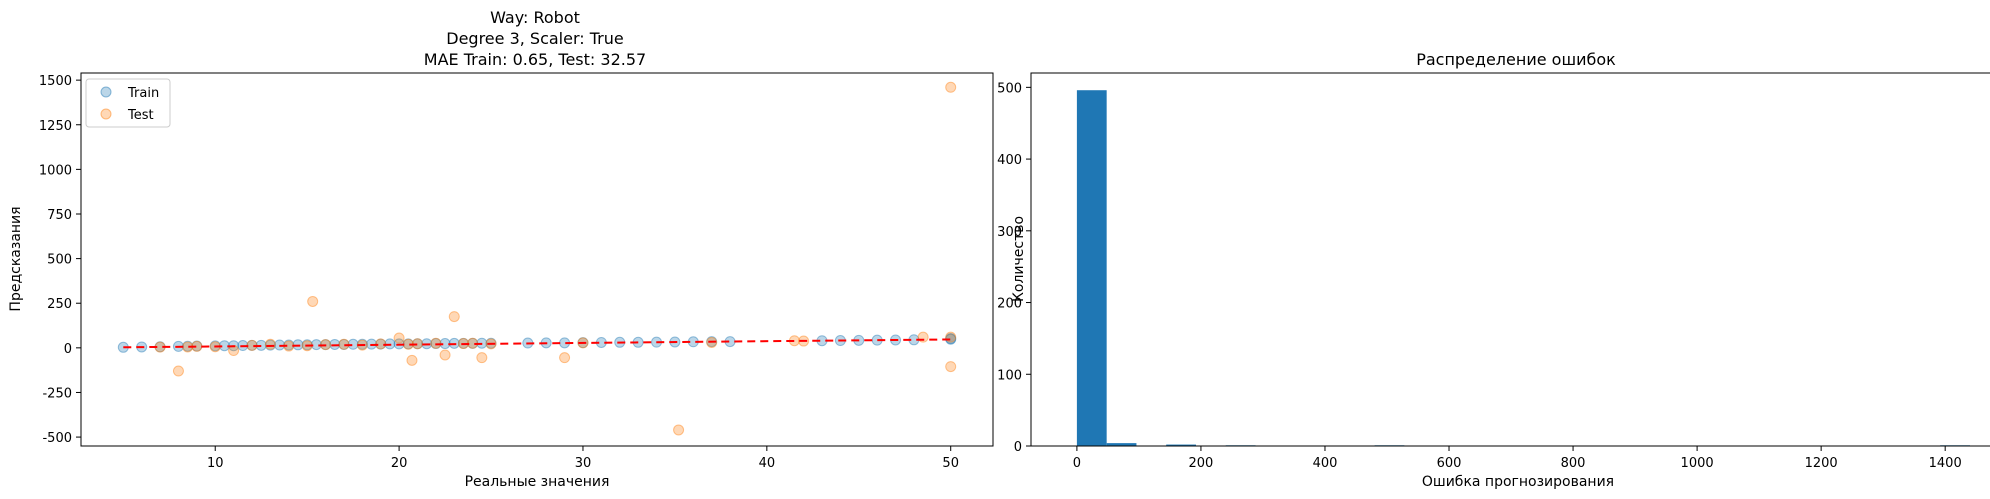 The width and height of the screenshot is (1990, 499). I want to click on legend-label-test: Test, so click(140, 115).